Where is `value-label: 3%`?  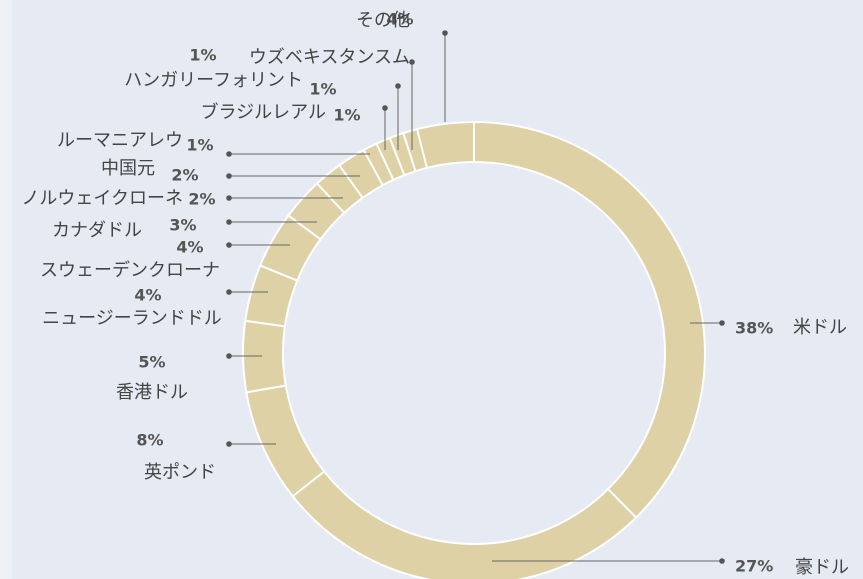 value-label: 3% is located at coordinates (182, 225).